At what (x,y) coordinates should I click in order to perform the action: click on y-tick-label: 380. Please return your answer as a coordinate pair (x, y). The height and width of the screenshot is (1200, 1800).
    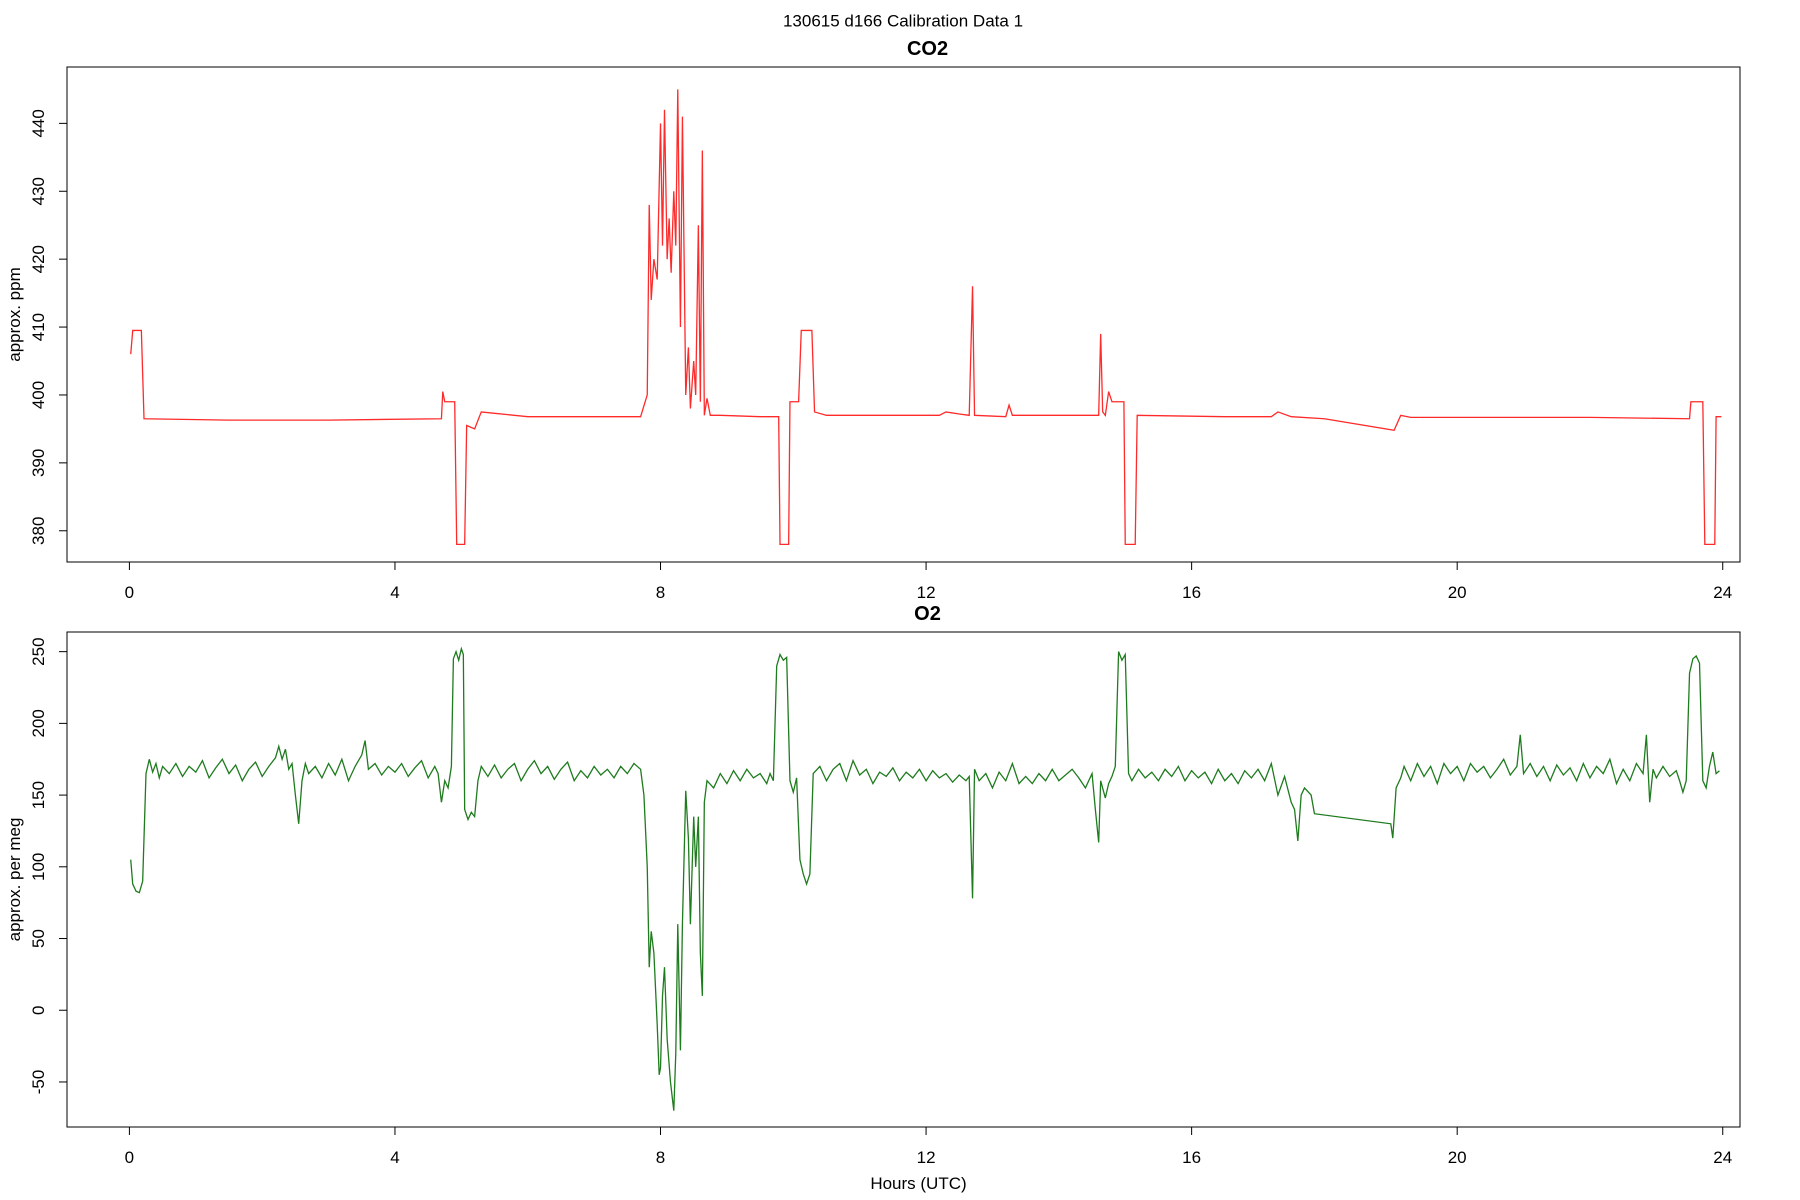
    Looking at the image, I should click on (38, 531).